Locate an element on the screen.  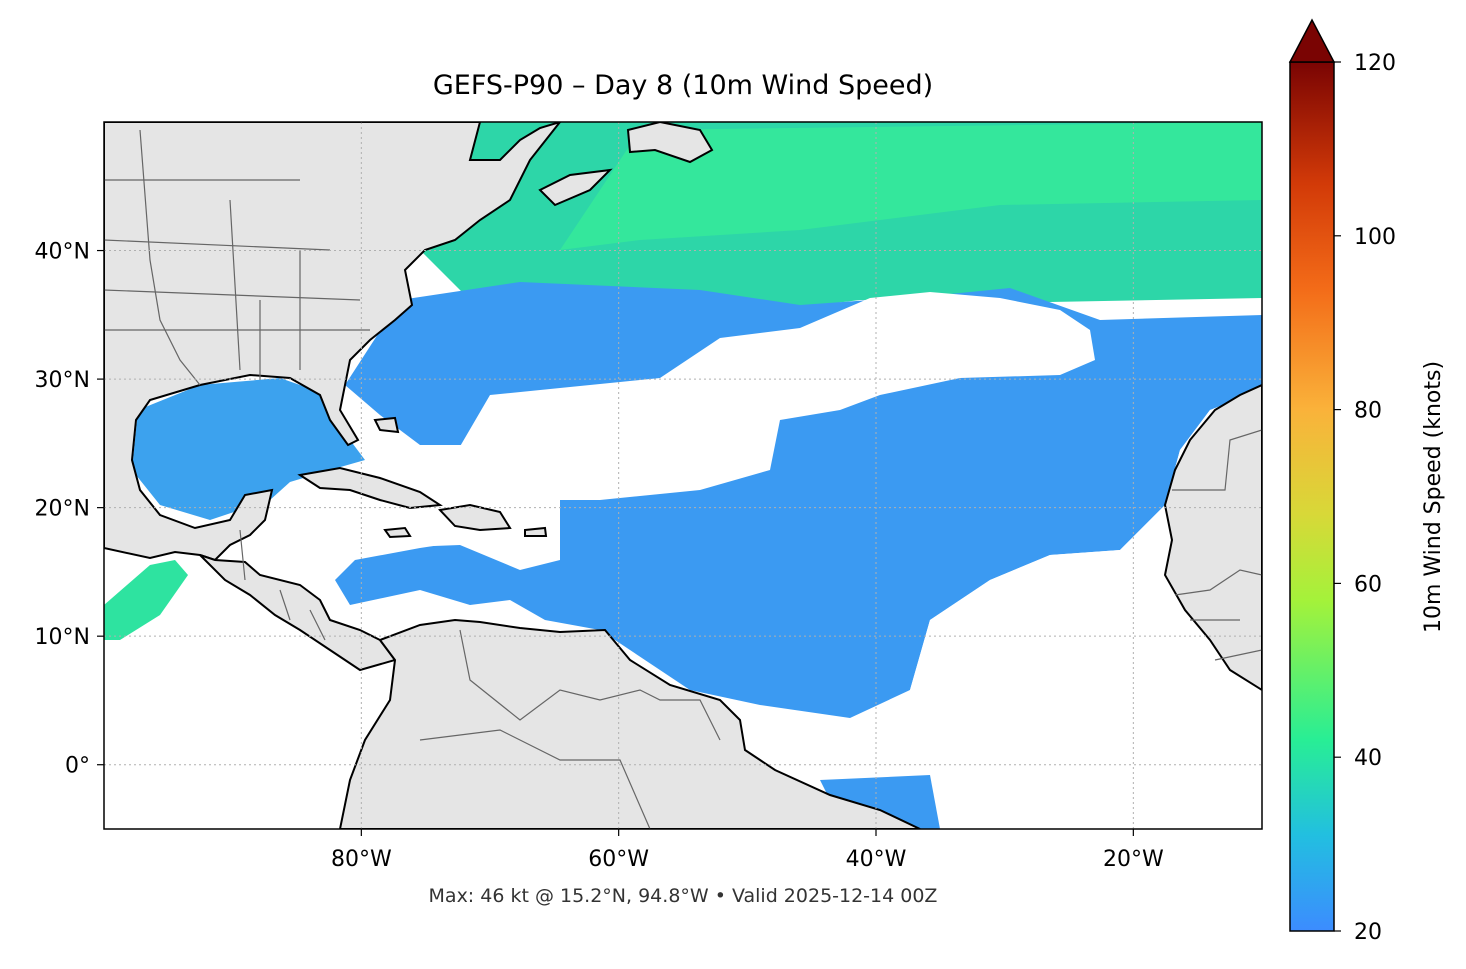
colorbar: 20 40 60 80 100 120 10m Wind Speed (knots) is located at coordinates (1367, 481).